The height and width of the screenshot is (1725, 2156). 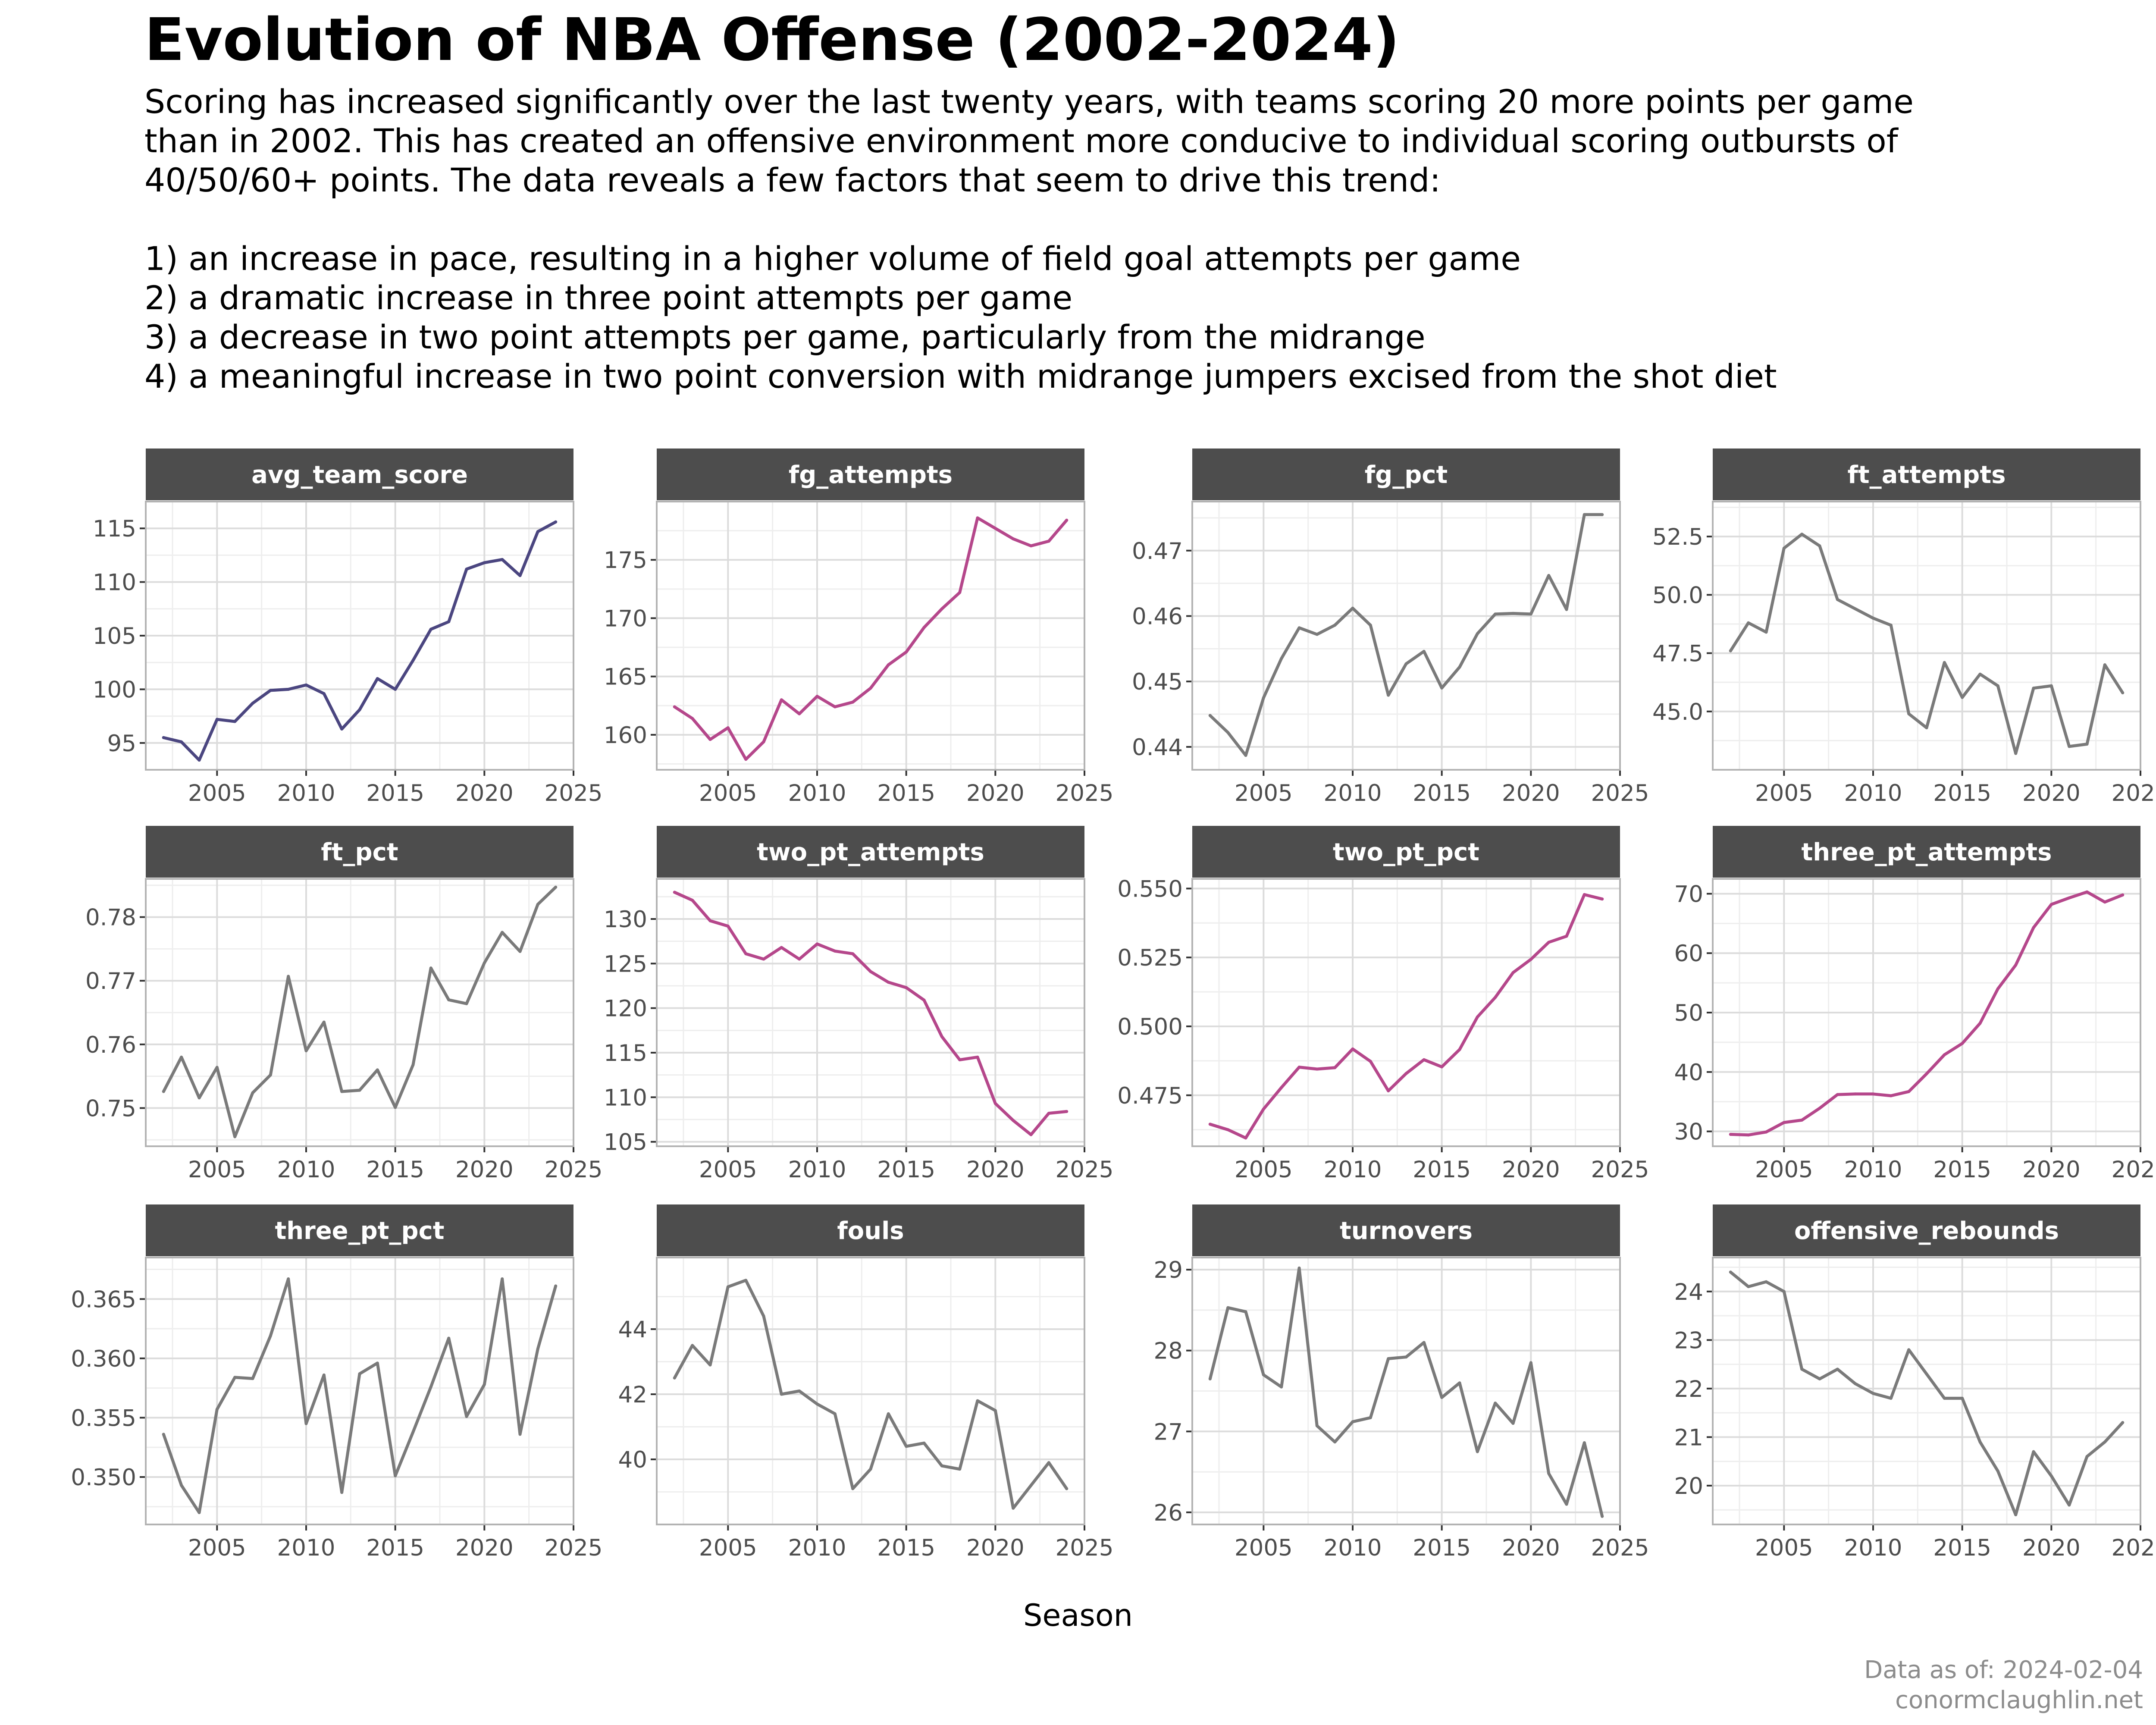 I want to click on y-tick-label: 0.45, so click(x=1157, y=682).